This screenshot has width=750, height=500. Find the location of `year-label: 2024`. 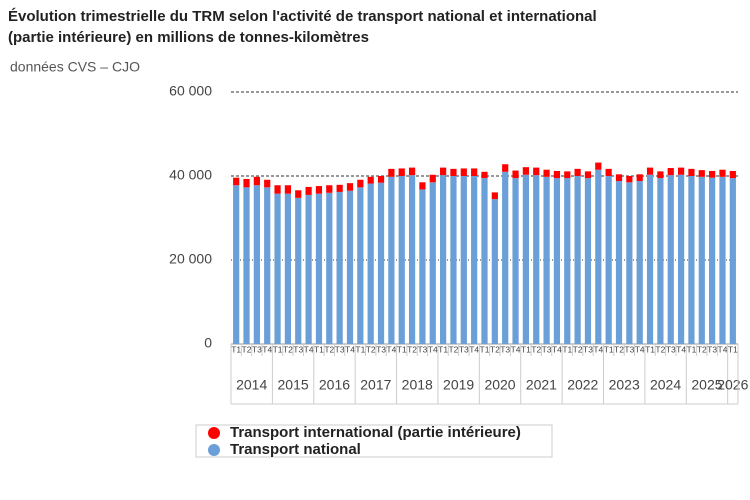

year-label: 2024 is located at coordinates (665, 385).